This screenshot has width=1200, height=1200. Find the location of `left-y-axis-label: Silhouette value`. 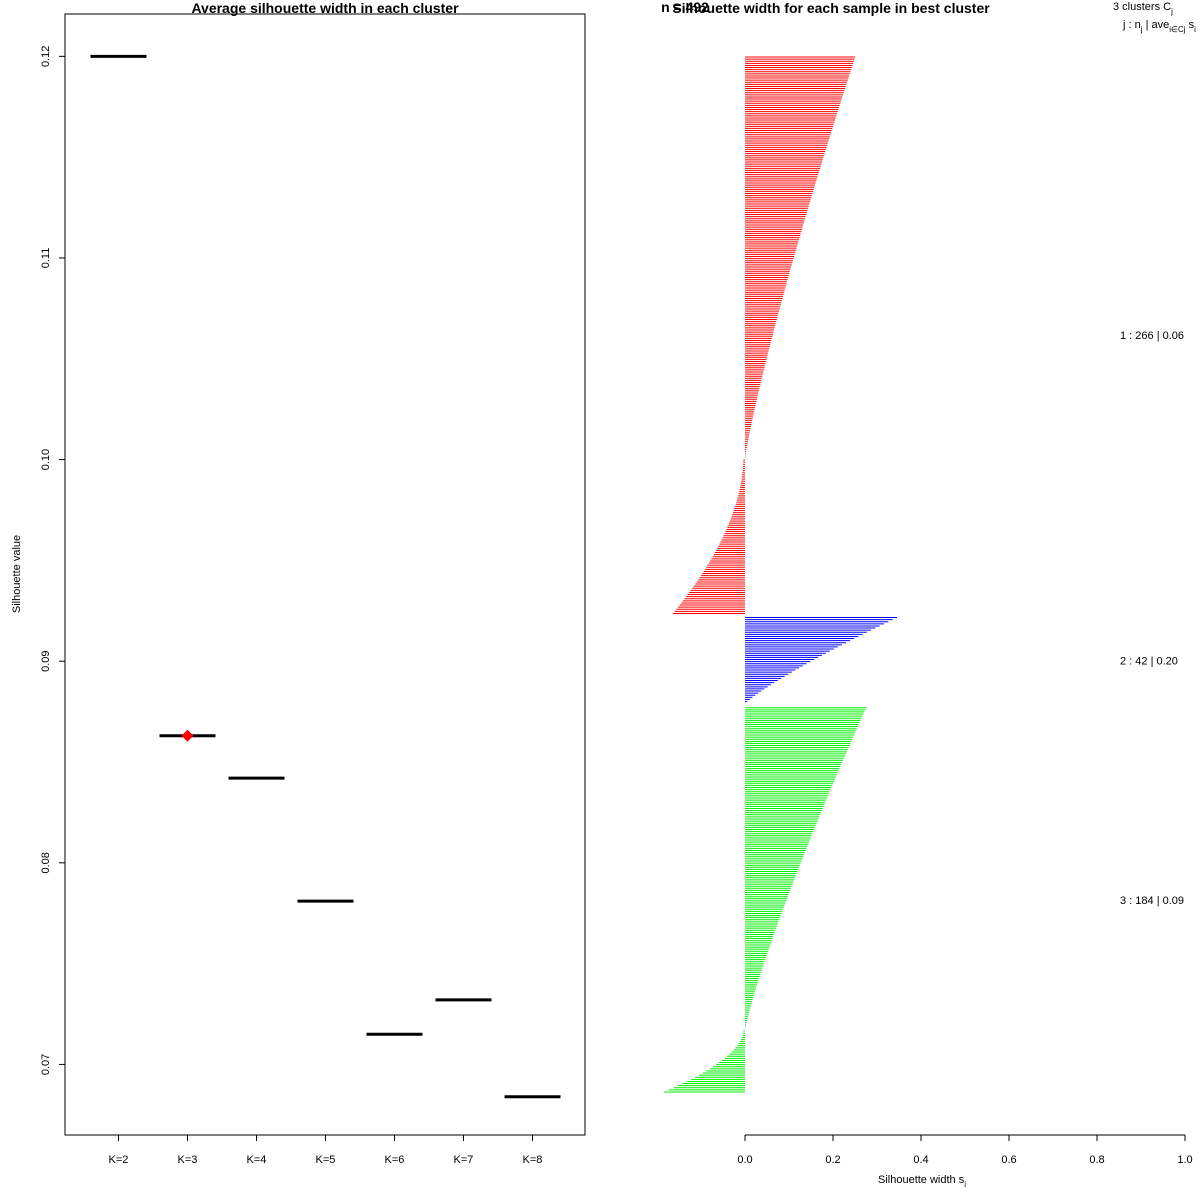

left-y-axis-label: Silhouette value is located at coordinates (17, 574).